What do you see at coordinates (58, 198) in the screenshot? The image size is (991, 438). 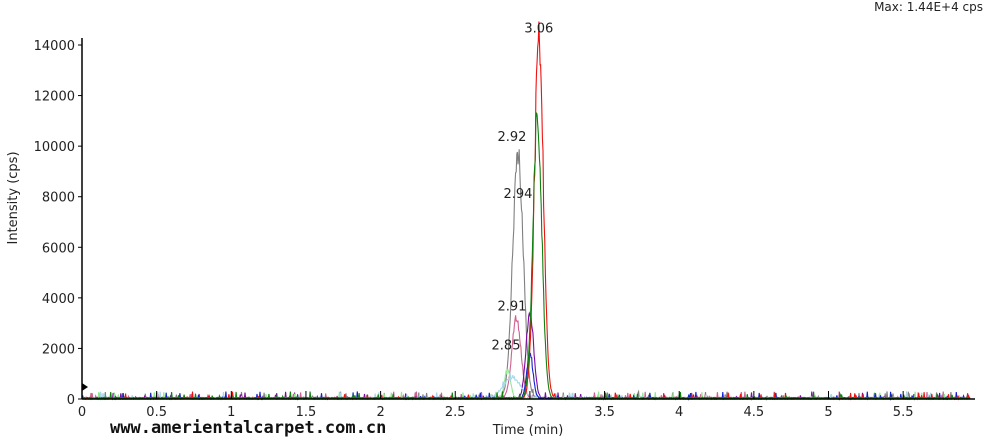 I see `y-tick-label: 8000` at bounding box center [58, 198].